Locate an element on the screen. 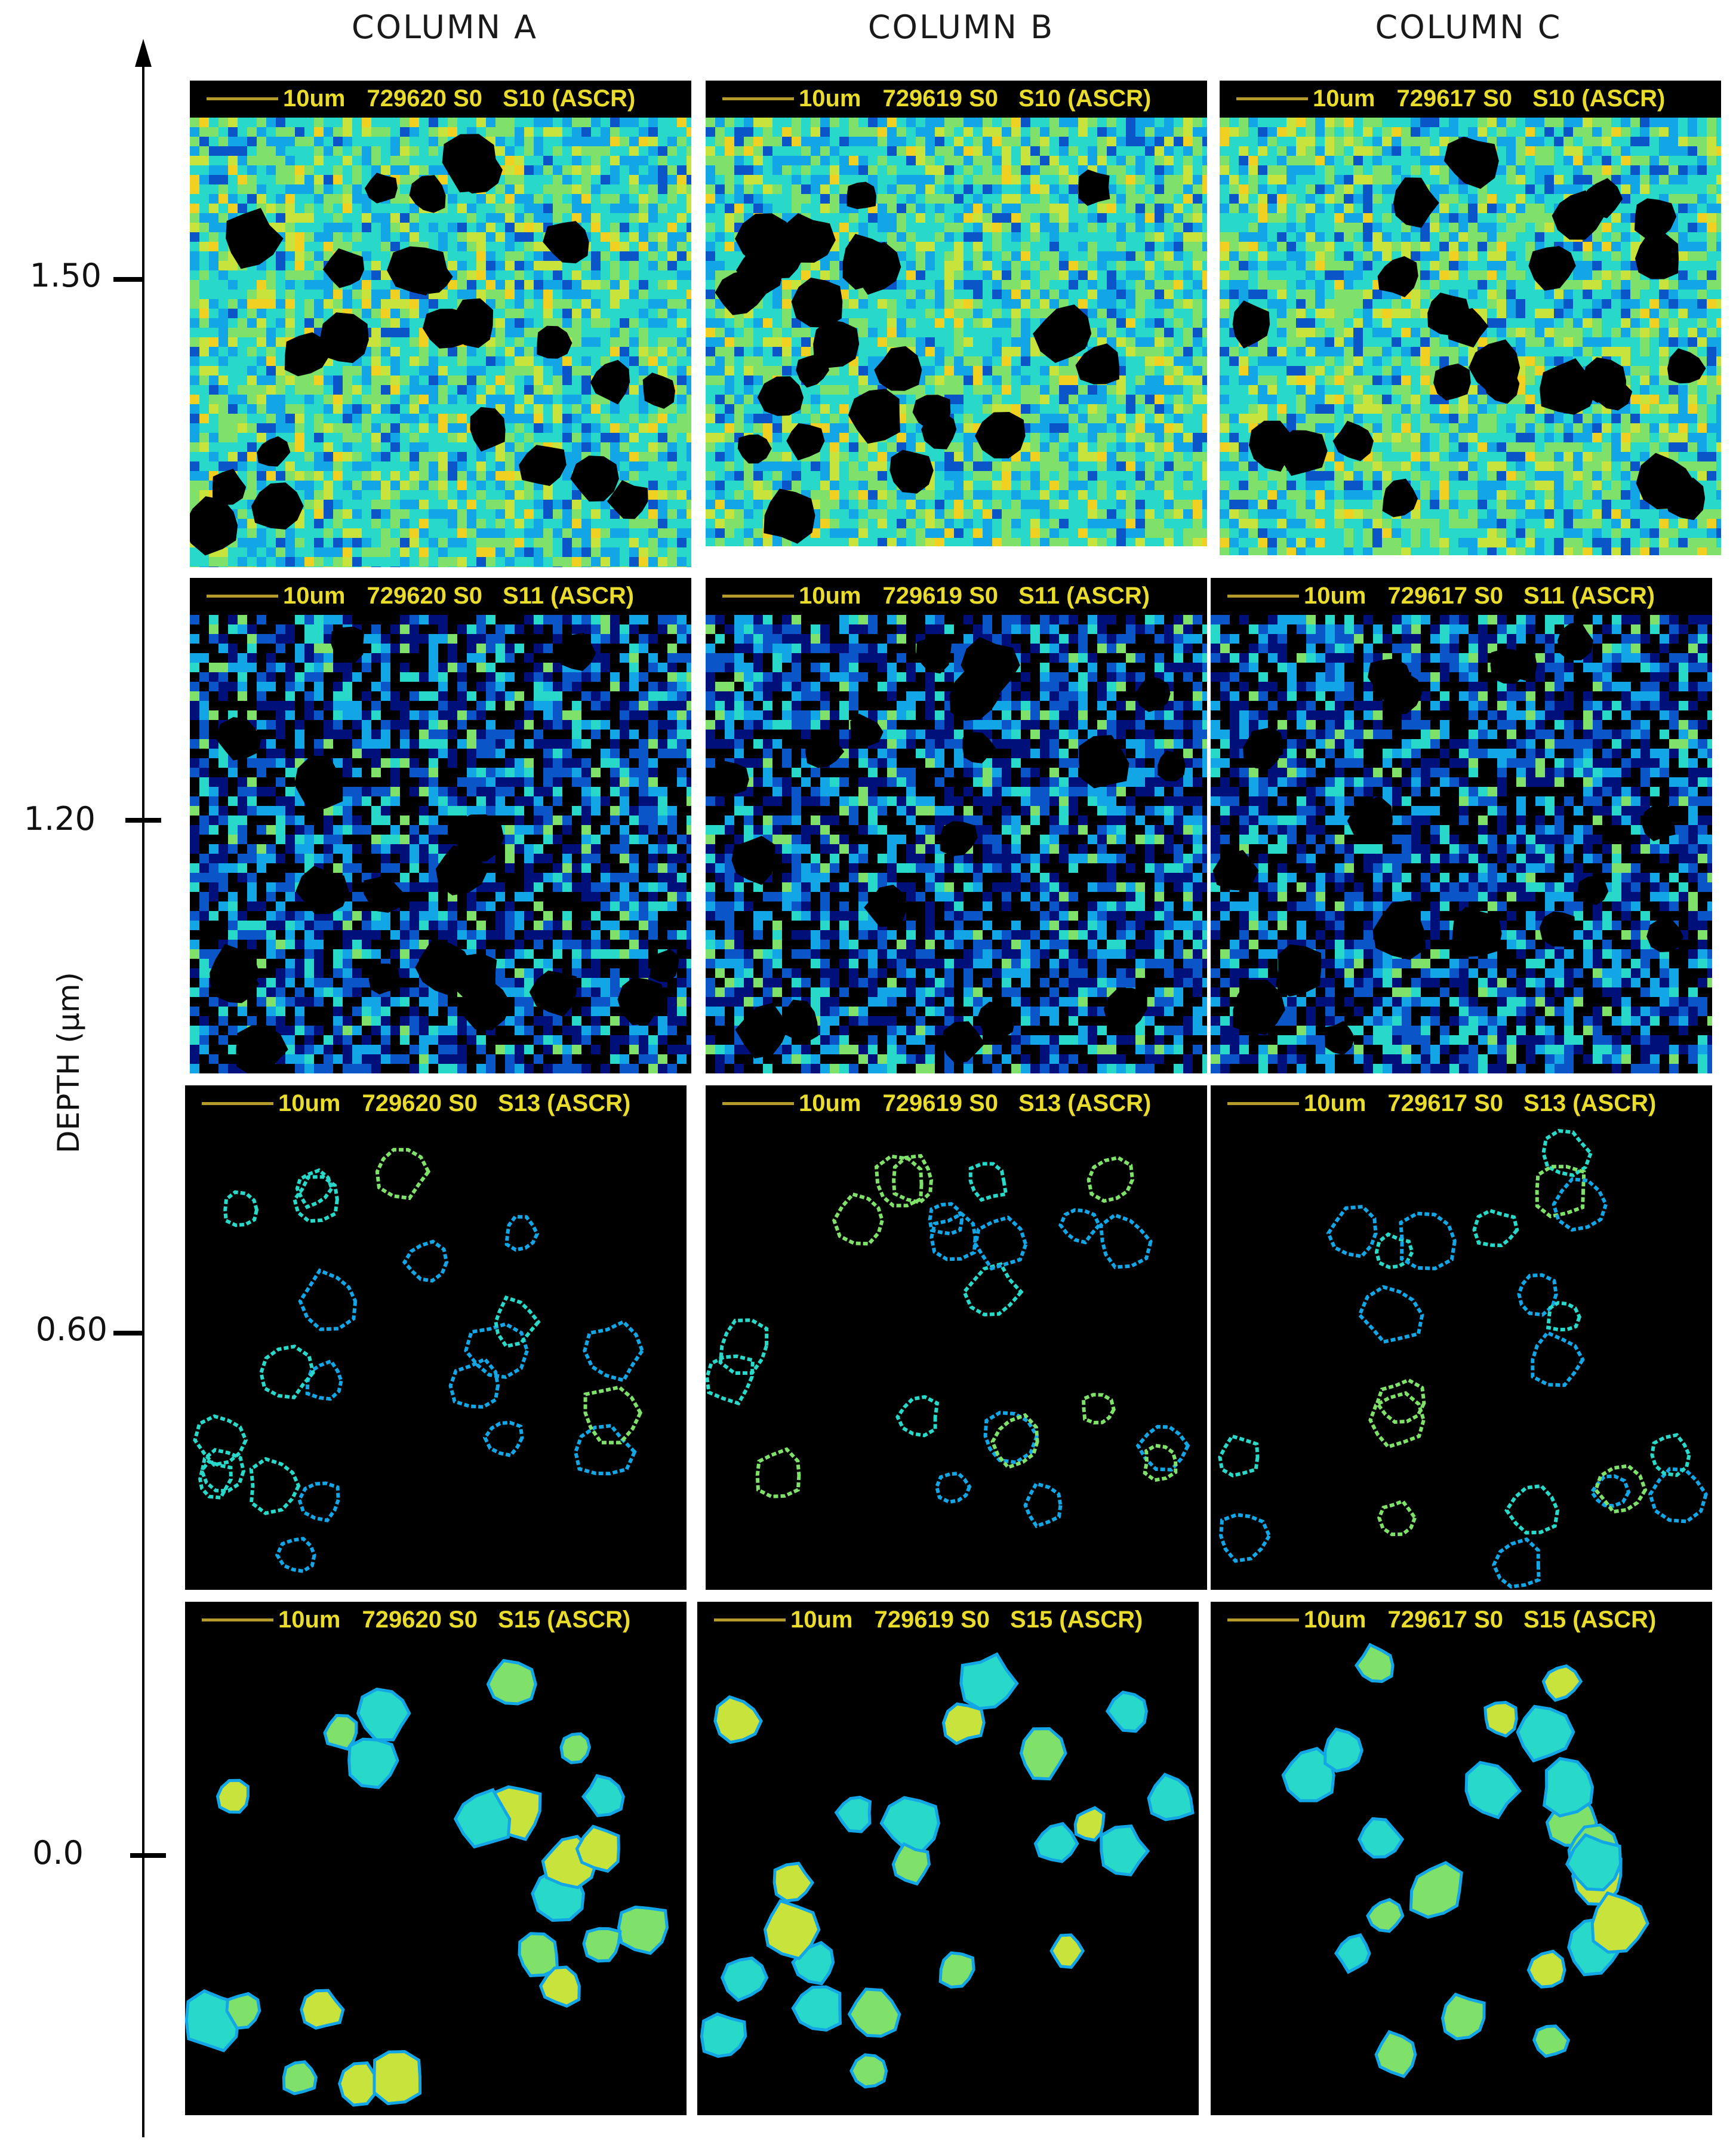 The width and height of the screenshot is (1736, 2154). panel-header: 10um 729620 S0 S11 (ASCR) is located at coordinates (440, 596).